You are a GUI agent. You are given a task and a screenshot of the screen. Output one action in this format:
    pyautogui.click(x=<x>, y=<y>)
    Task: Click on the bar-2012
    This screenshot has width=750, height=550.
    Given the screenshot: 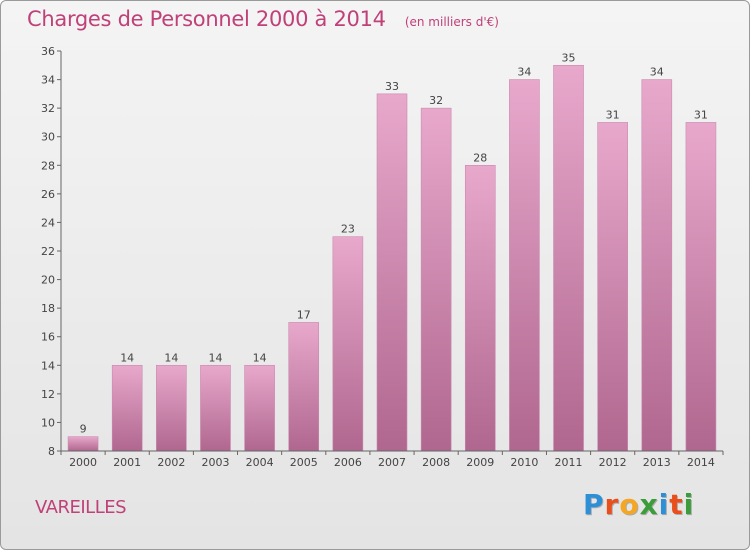 What is the action you would take?
    pyautogui.click(x=612, y=287)
    